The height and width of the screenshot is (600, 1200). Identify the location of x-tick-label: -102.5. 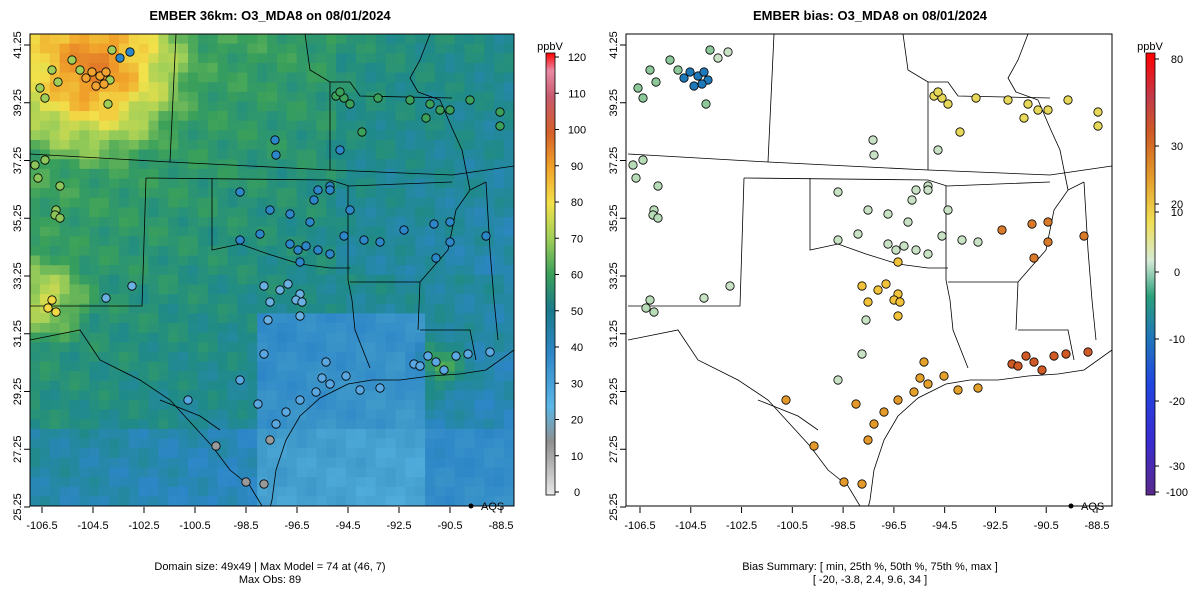
(741, 526).